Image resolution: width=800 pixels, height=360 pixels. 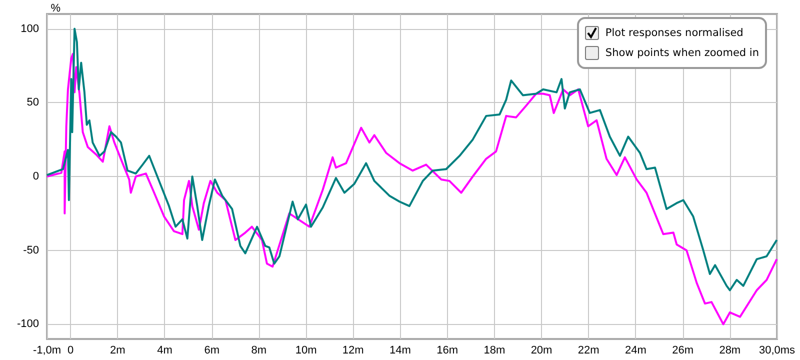 I want to click on x-tick-label: 26m, so click(x=683, y=350).